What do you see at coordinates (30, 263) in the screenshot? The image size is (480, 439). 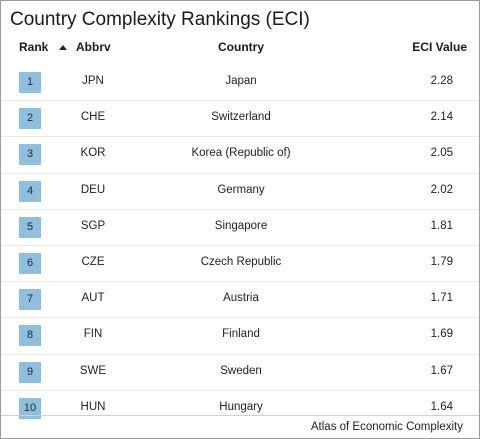 I see `rank-badge: 6` at bounding box center [30, 263].